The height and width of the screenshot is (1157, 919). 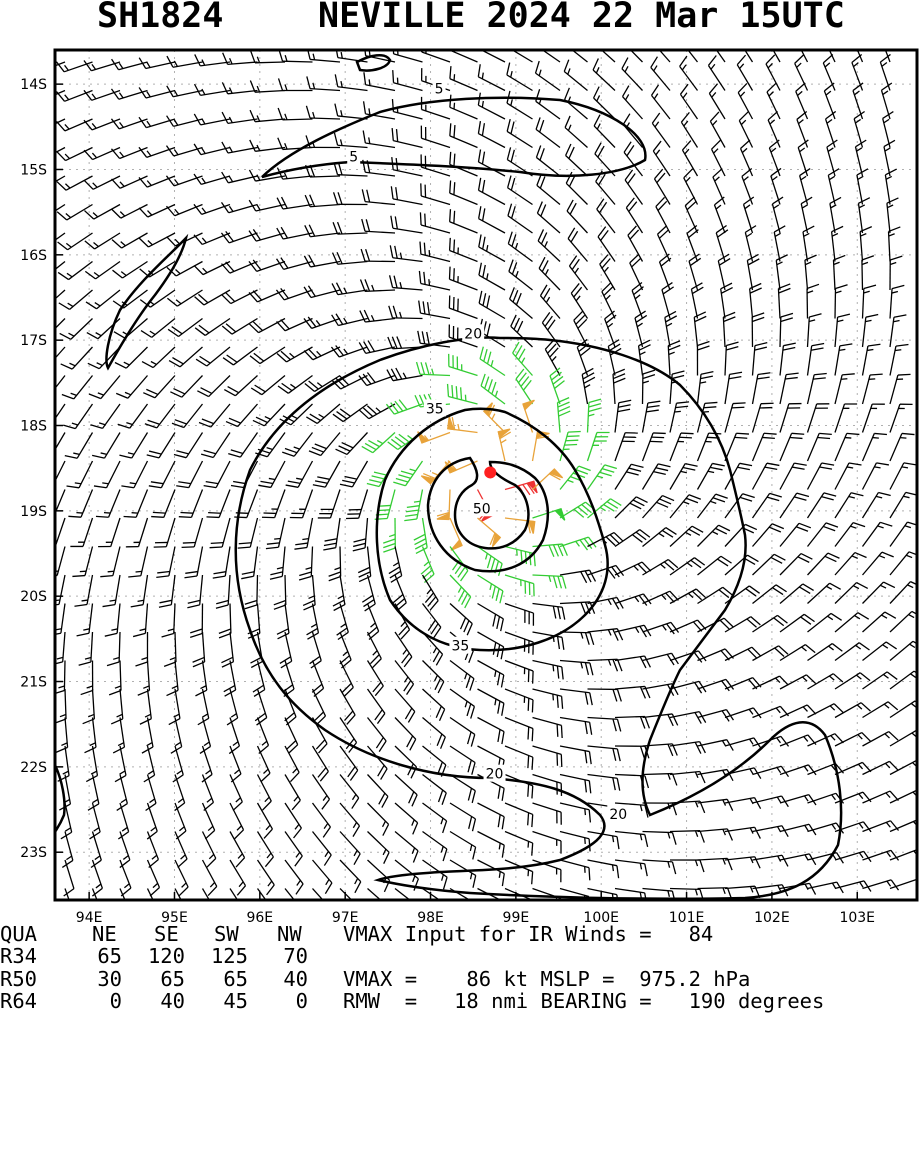 What do you see at coordinates (772, 917) in the screenshot?
I see `x-tick-label: 102E` at bounding box center [772, 917].